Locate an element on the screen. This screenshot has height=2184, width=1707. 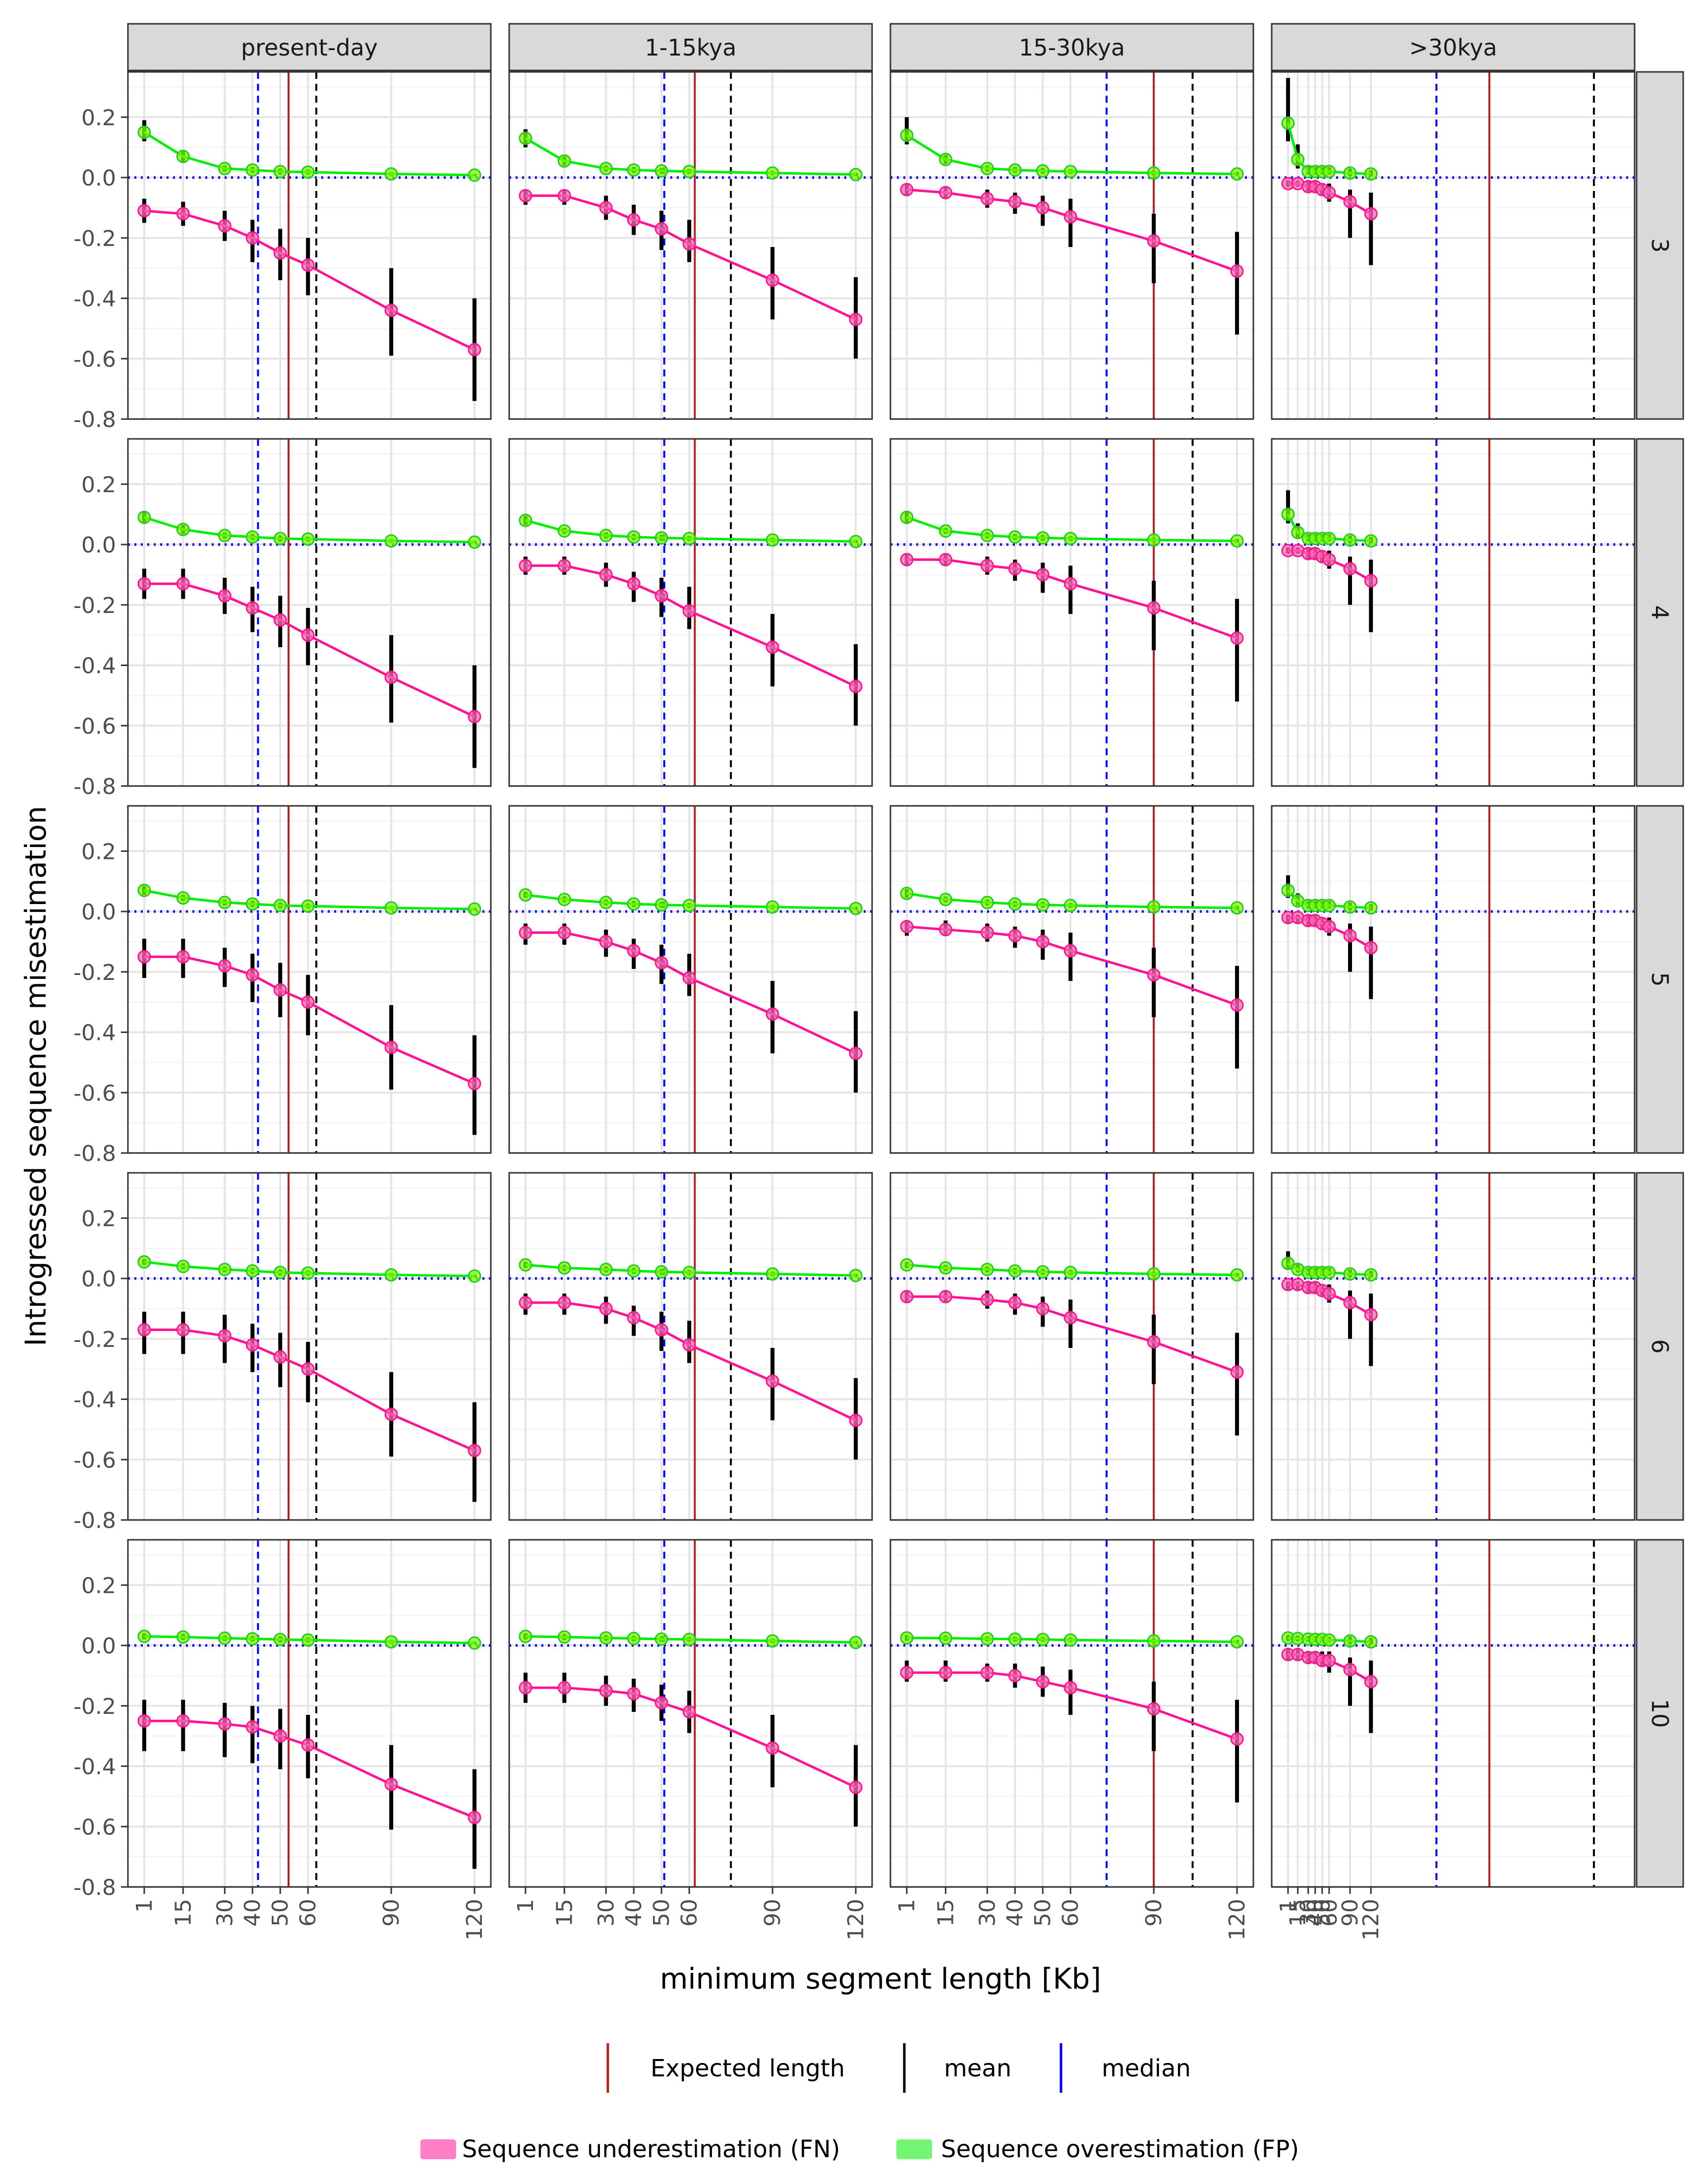
y-tick-label: -0.6 is located at coordinates (95, 726).